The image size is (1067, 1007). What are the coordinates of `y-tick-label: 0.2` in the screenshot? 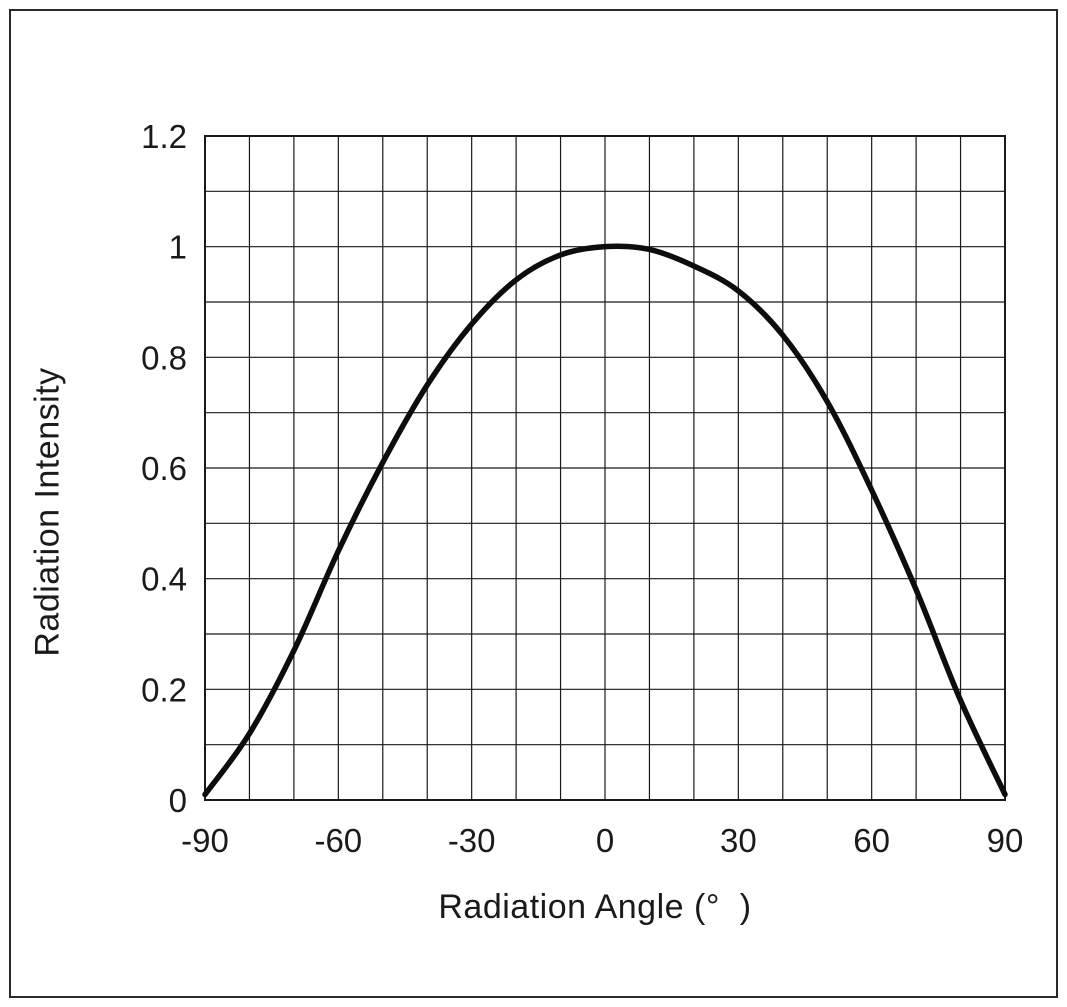 It's located at (164, 689).